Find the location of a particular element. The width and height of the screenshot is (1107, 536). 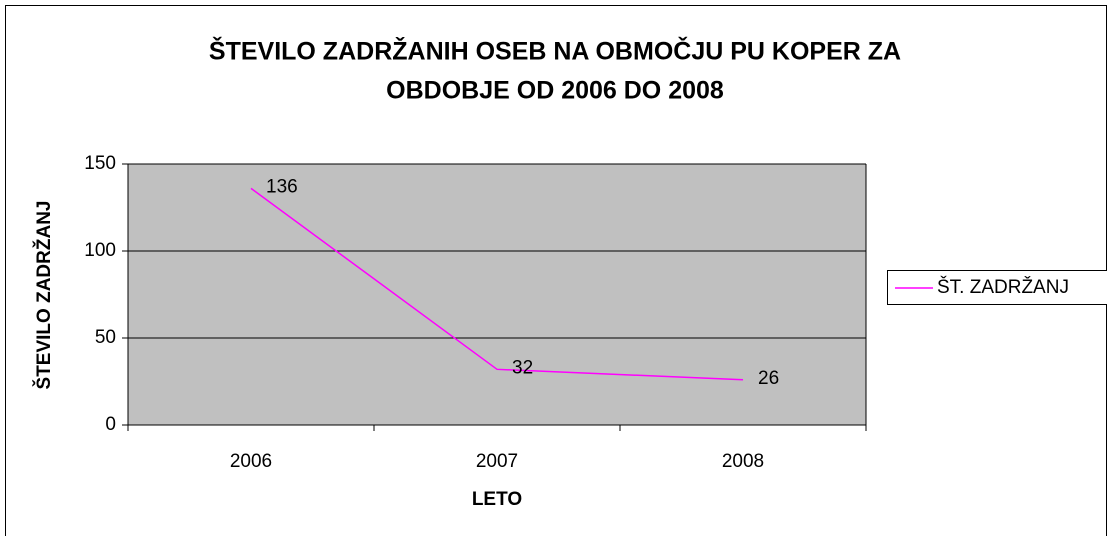

data-label: 26 is located at coordinates (768, 378).